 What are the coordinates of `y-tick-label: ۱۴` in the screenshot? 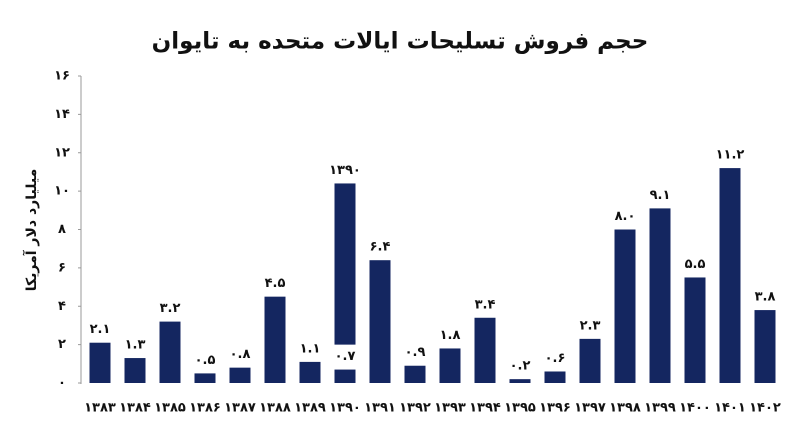 It's located at (62, 114).